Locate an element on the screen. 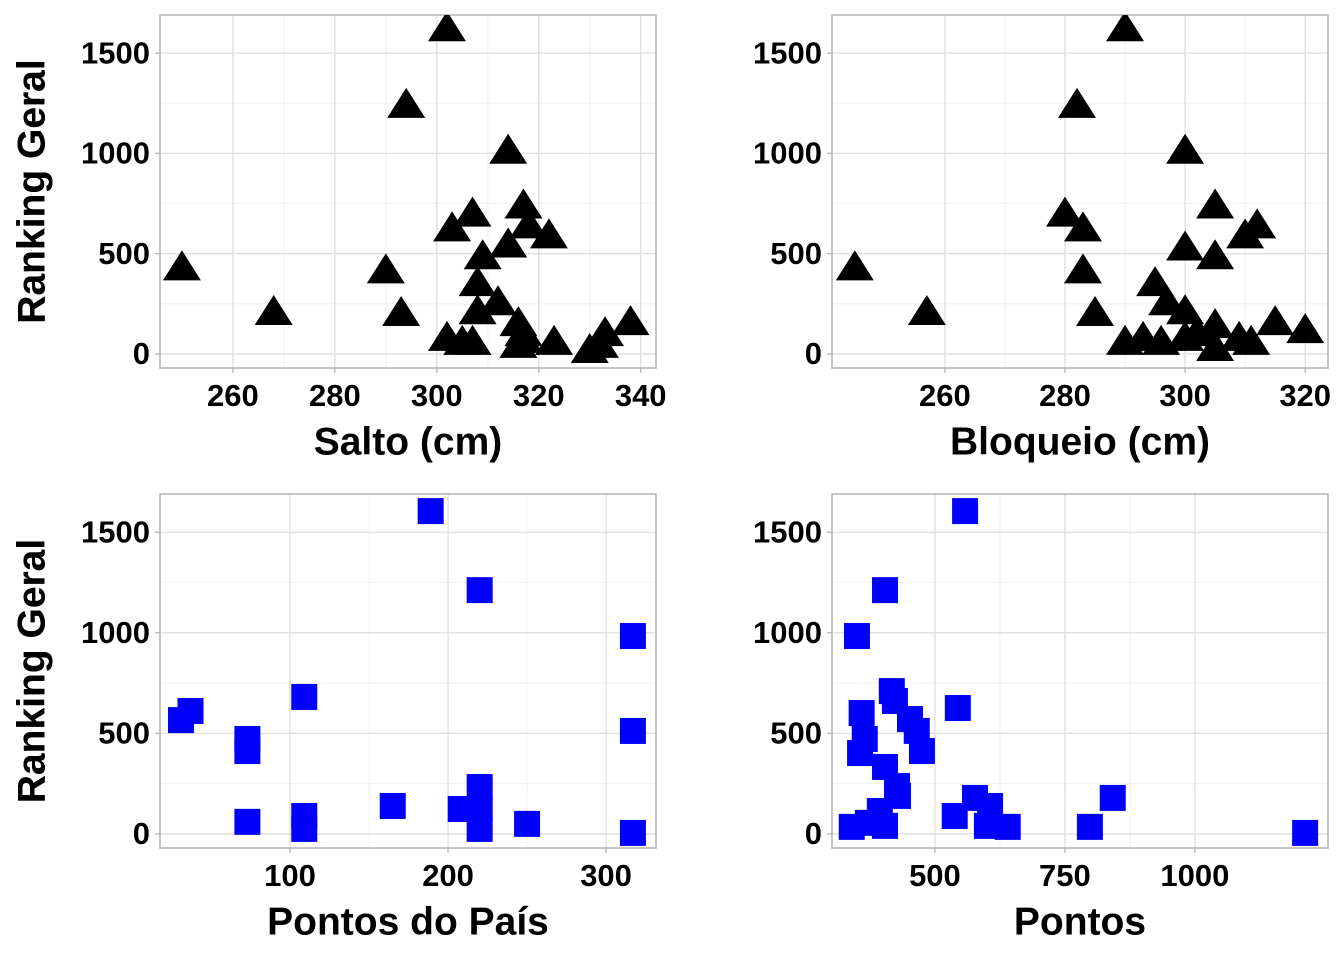 This screenshot has width=1344, height=960. x-tick-label: 1000 is located at coordinates (1194, 875).